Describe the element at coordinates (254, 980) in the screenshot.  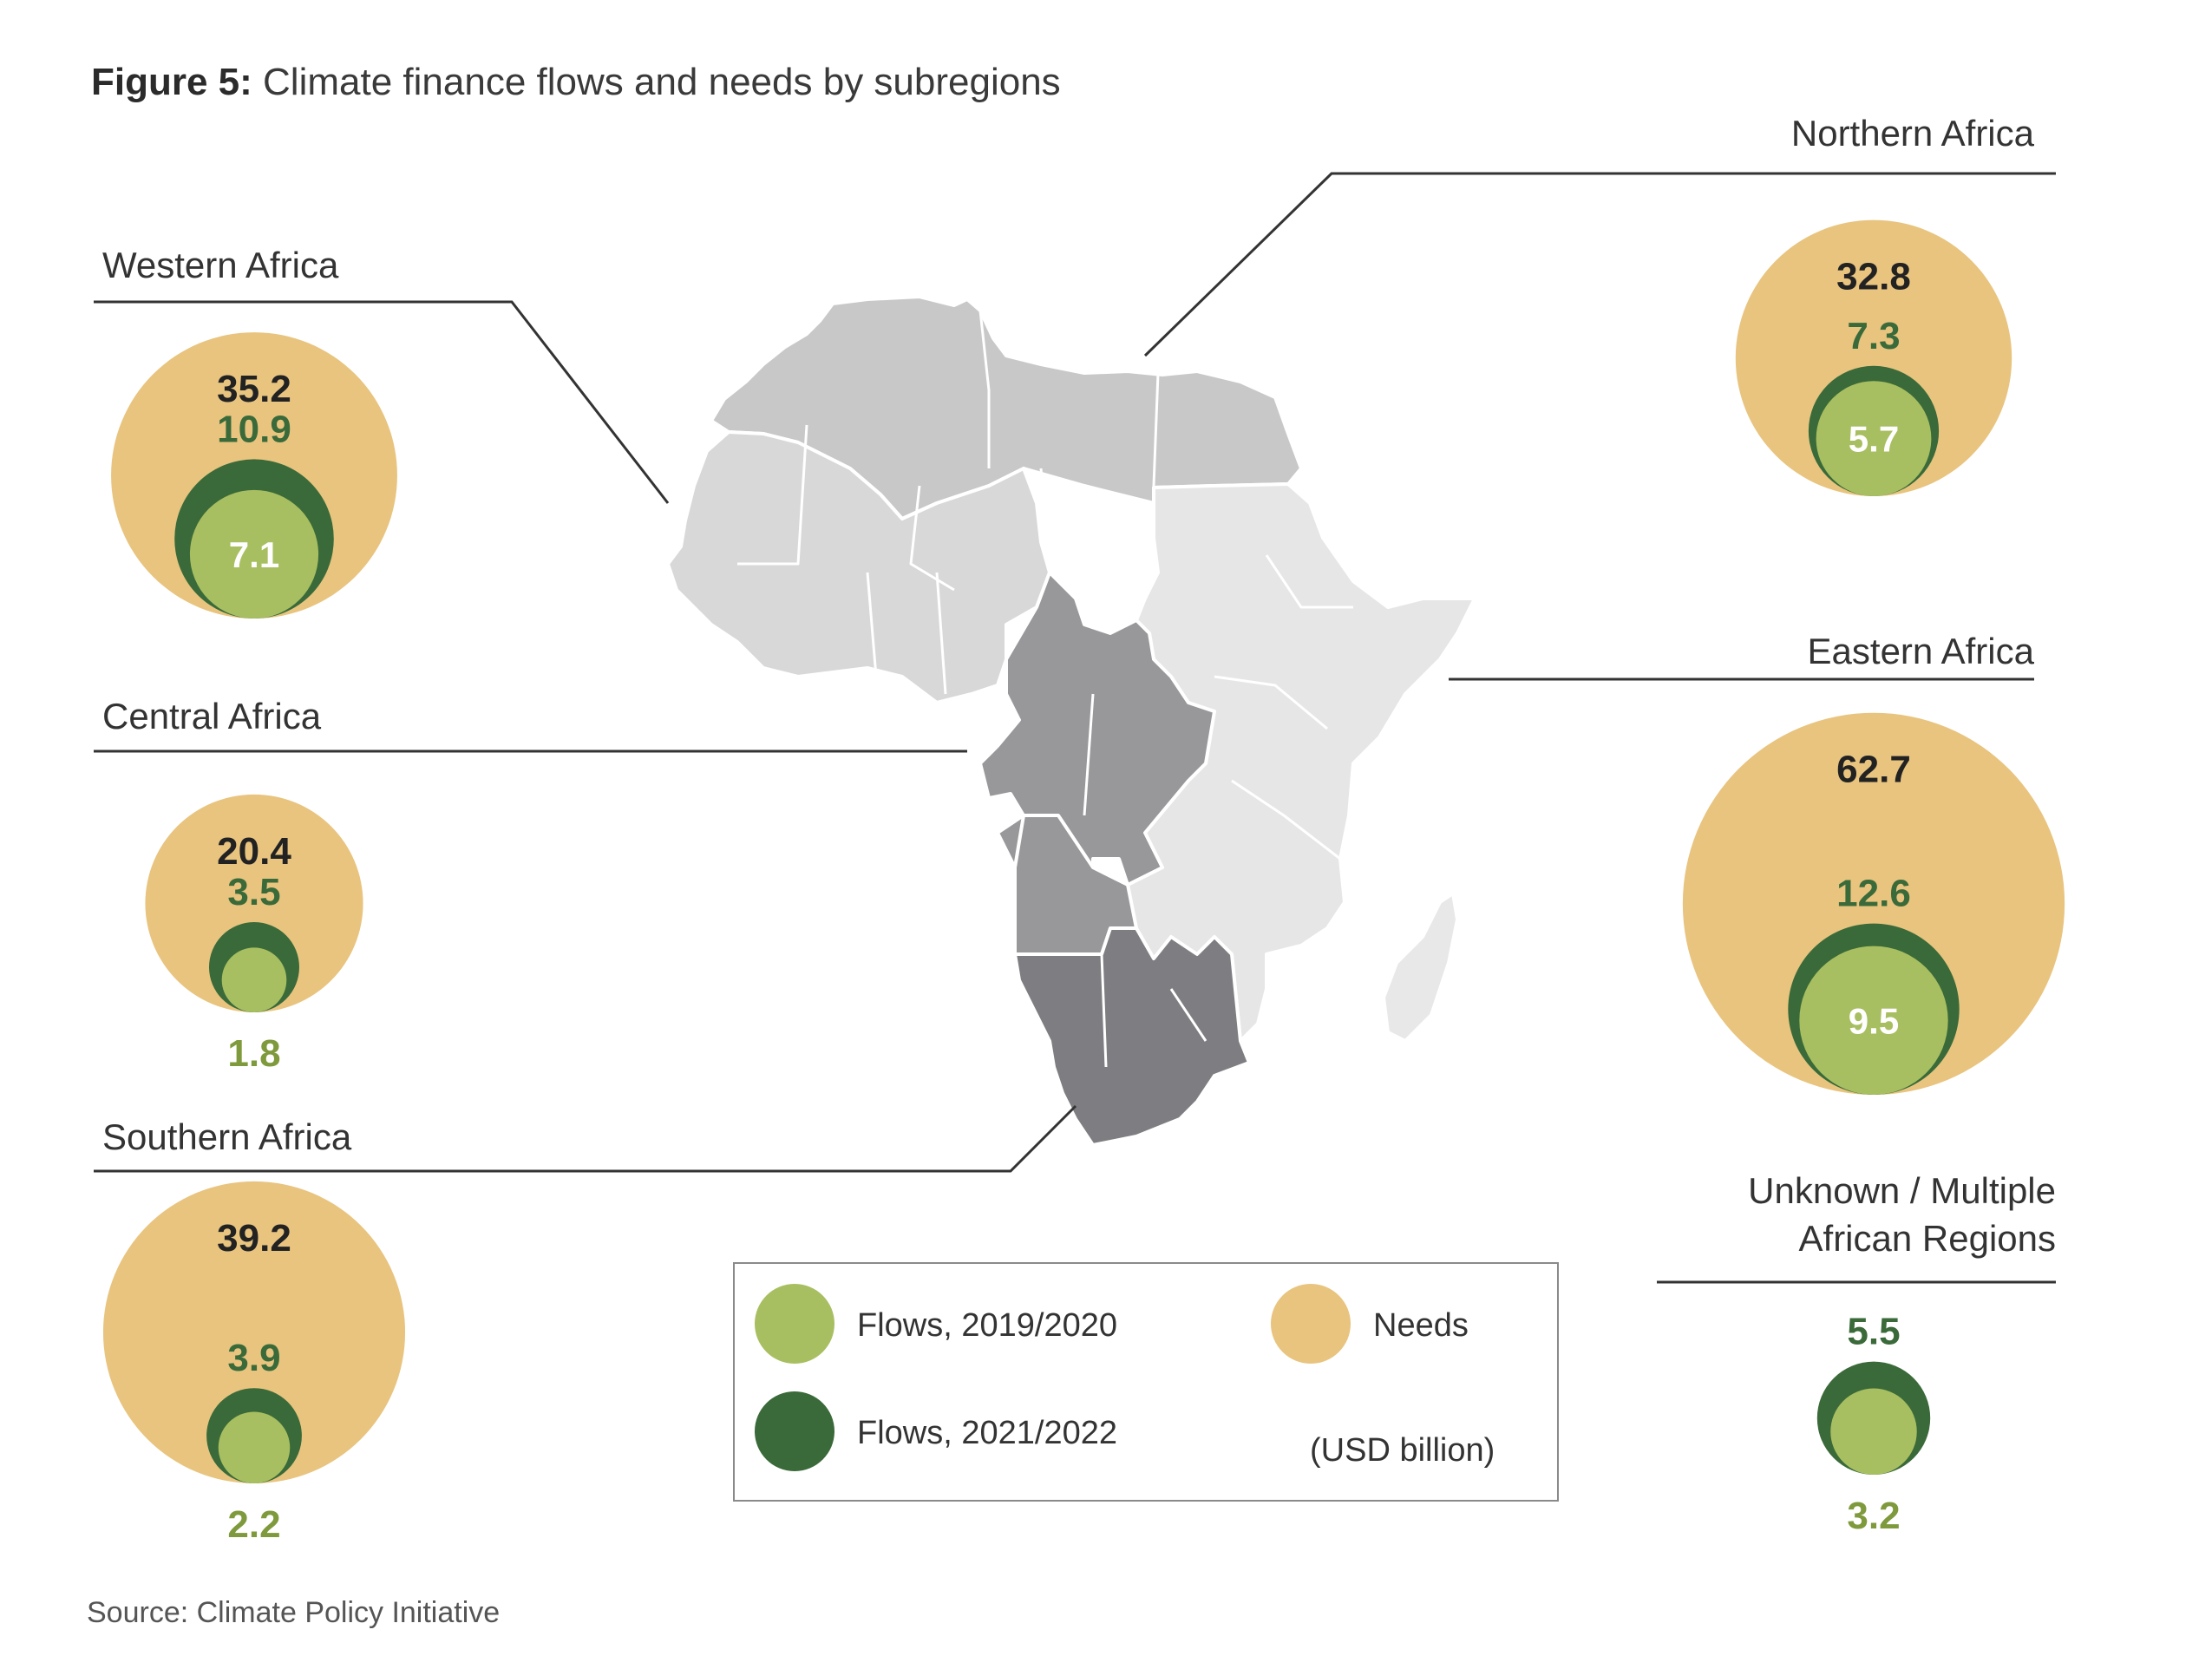
I see `flows-2019-bubble-central` at that location.